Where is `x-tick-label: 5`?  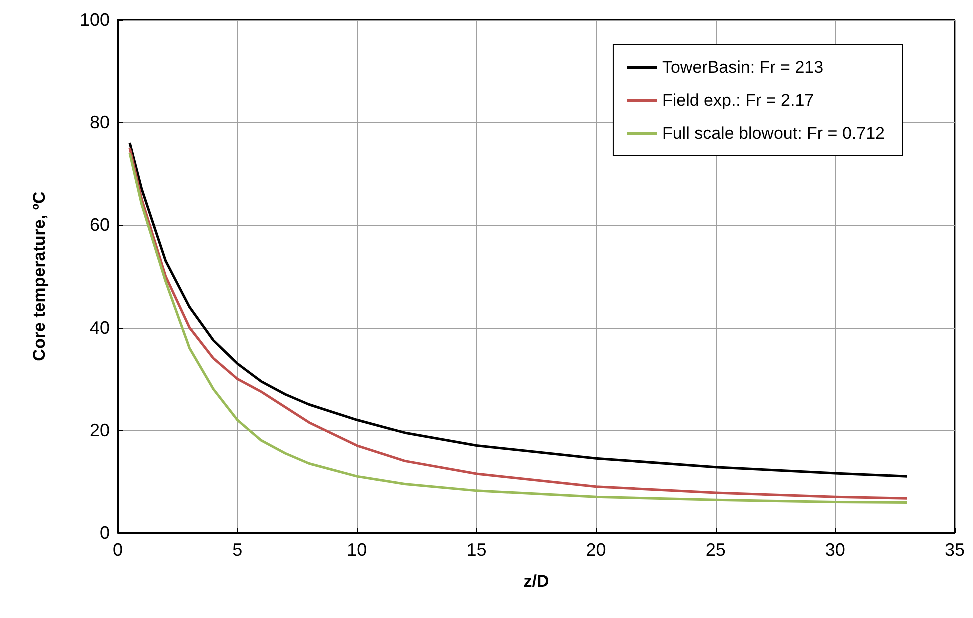 x-tick-label: 5 is located at coordinates (237, 550).